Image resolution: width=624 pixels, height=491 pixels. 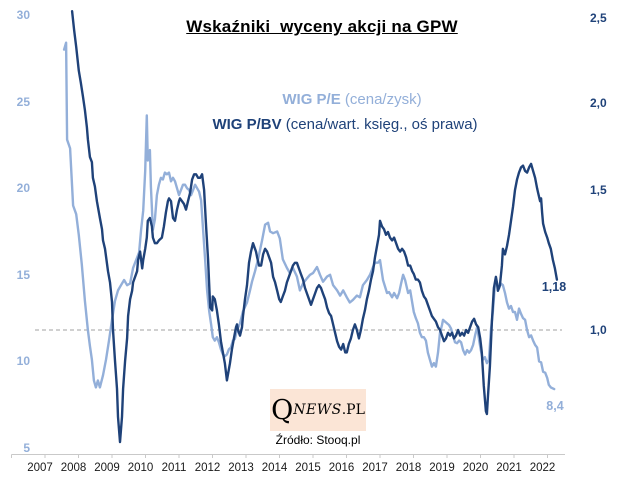 What do you see at coordinates (381, 99) in the screenshot?
I see `legend-pe-desc: (cena/zysk)` at bounding box center [381, 99].